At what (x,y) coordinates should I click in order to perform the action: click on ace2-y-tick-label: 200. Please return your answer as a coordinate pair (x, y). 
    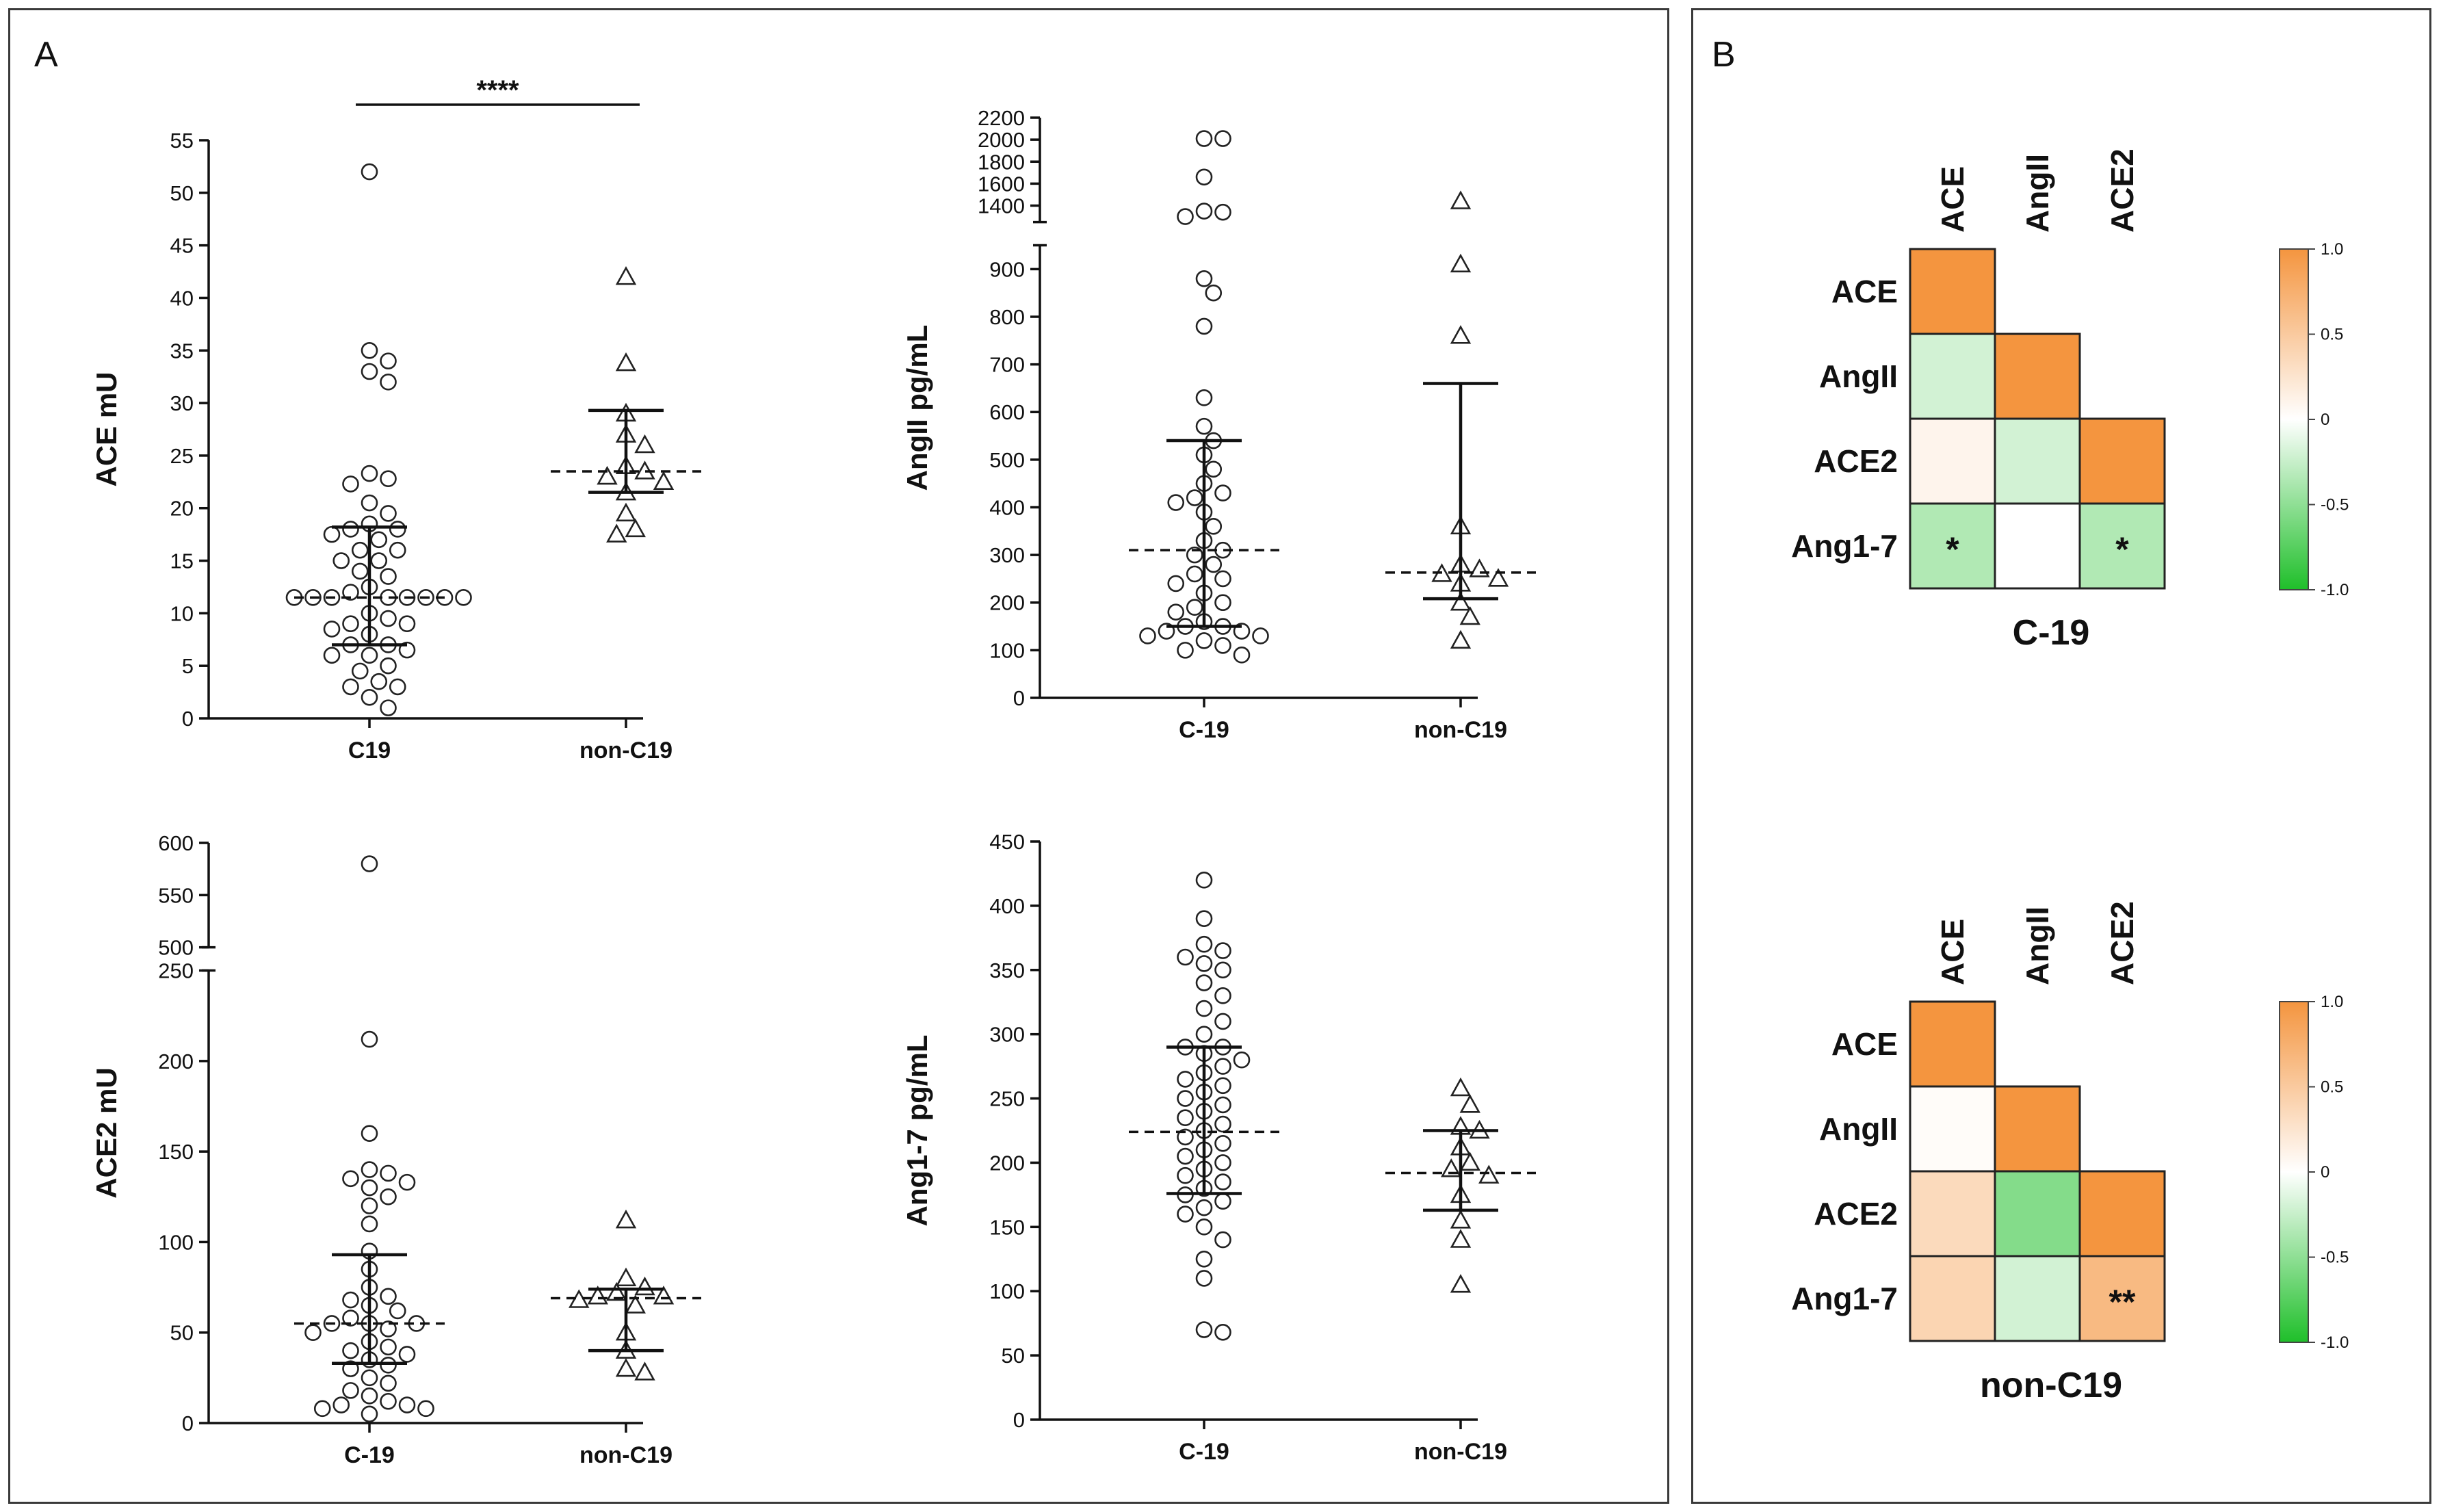
    Looking at the image, I should click on (176, 1061).